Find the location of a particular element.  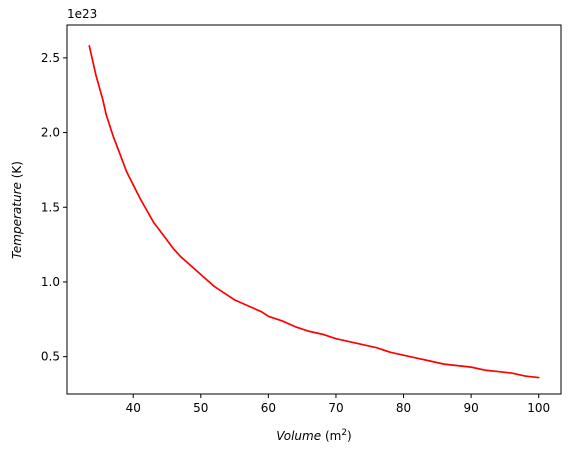

x-axis-label-unit-close: ) is located at coordinates (349, 436).